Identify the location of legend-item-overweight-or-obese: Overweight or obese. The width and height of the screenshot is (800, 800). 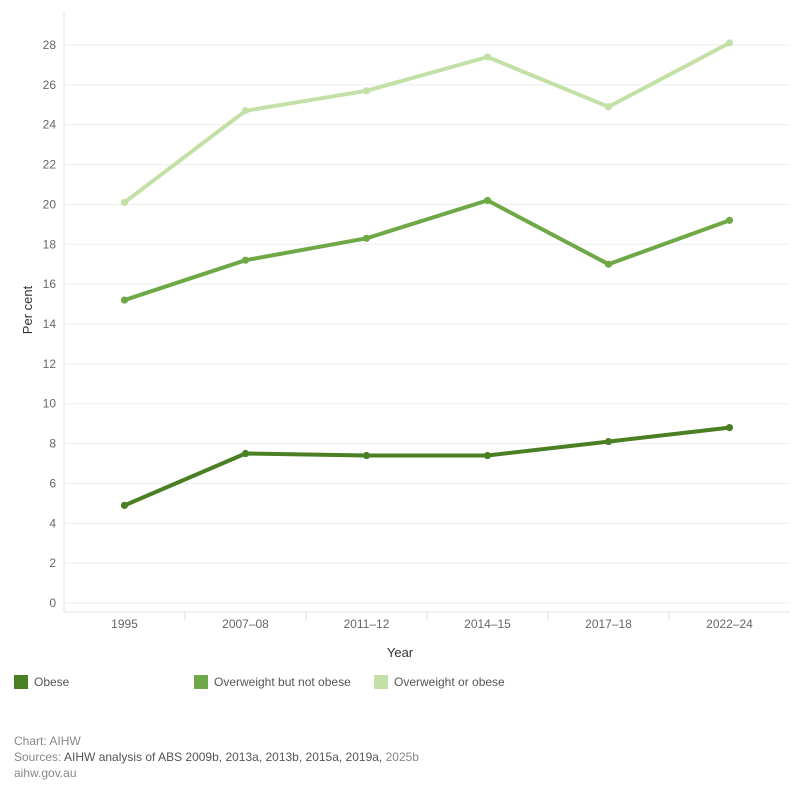
(439, 682).